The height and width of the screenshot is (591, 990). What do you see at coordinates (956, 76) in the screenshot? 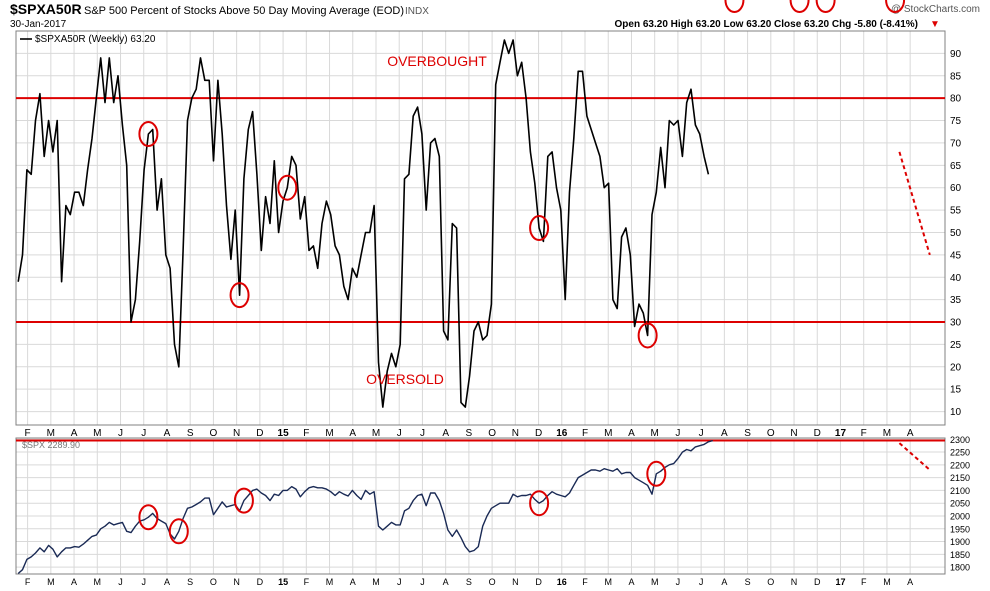
I see `u-ytick-label: 85` at bounding box center [956, 76].